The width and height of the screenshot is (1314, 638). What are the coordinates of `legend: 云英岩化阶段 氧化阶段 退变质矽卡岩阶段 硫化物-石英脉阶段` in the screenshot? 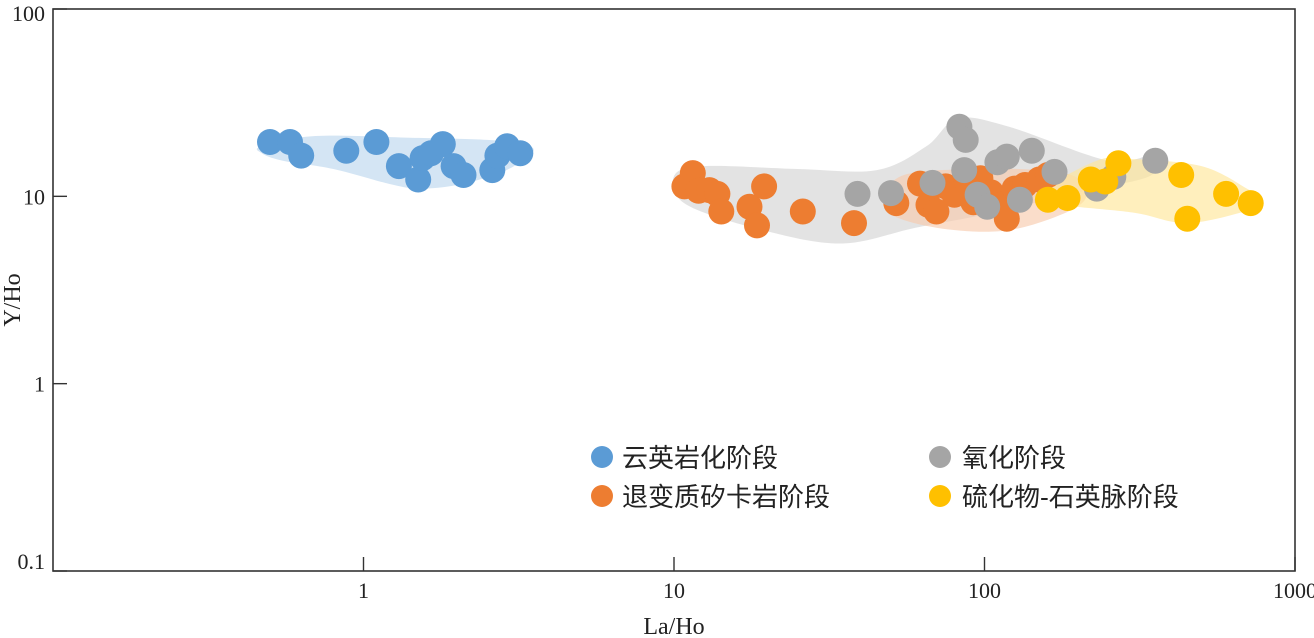 It's located at (885, 478).